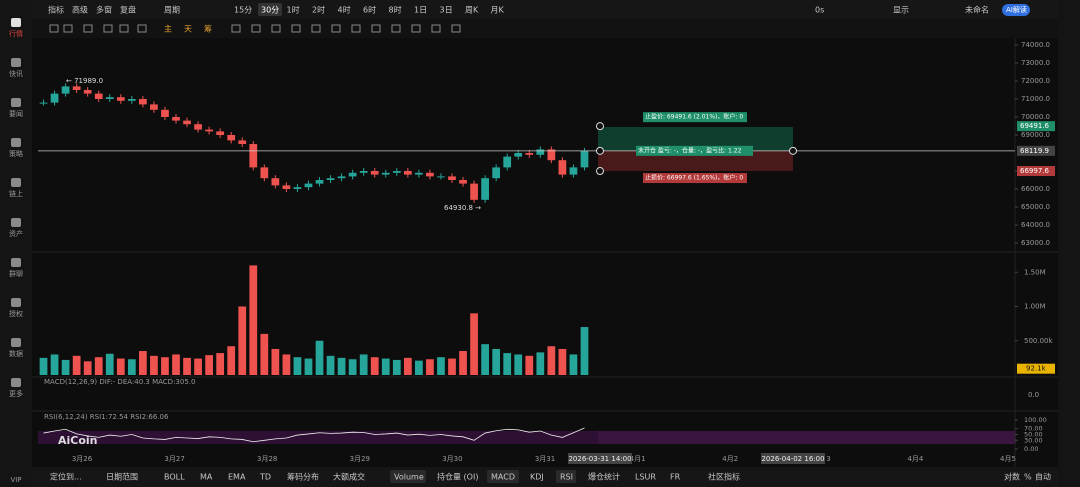  I want to click on period-tab: 1日, so click(420, 10).